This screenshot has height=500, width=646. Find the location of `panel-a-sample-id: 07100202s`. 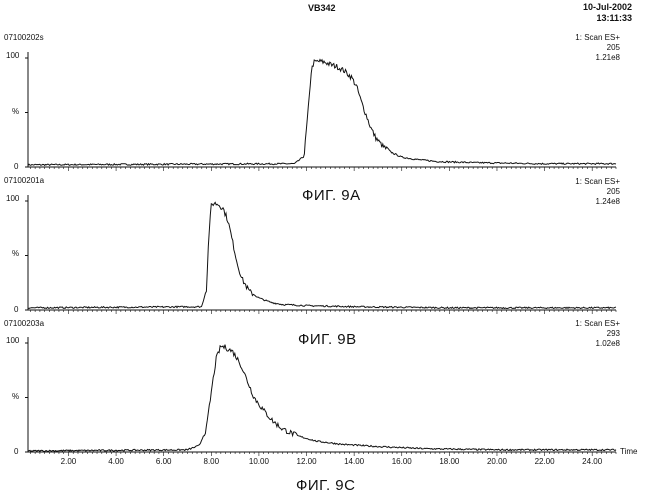

panel-a-sample-id: 07100202s is located at coordinates (24, 37).